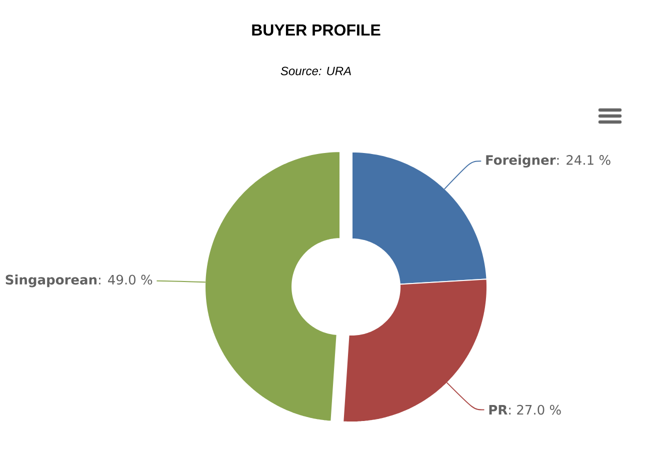 The width and height of the screenshot is (645, 459). Describe the element at coordinates (498, 410) in the screenshot. I see `slice-label: PR` at that location.